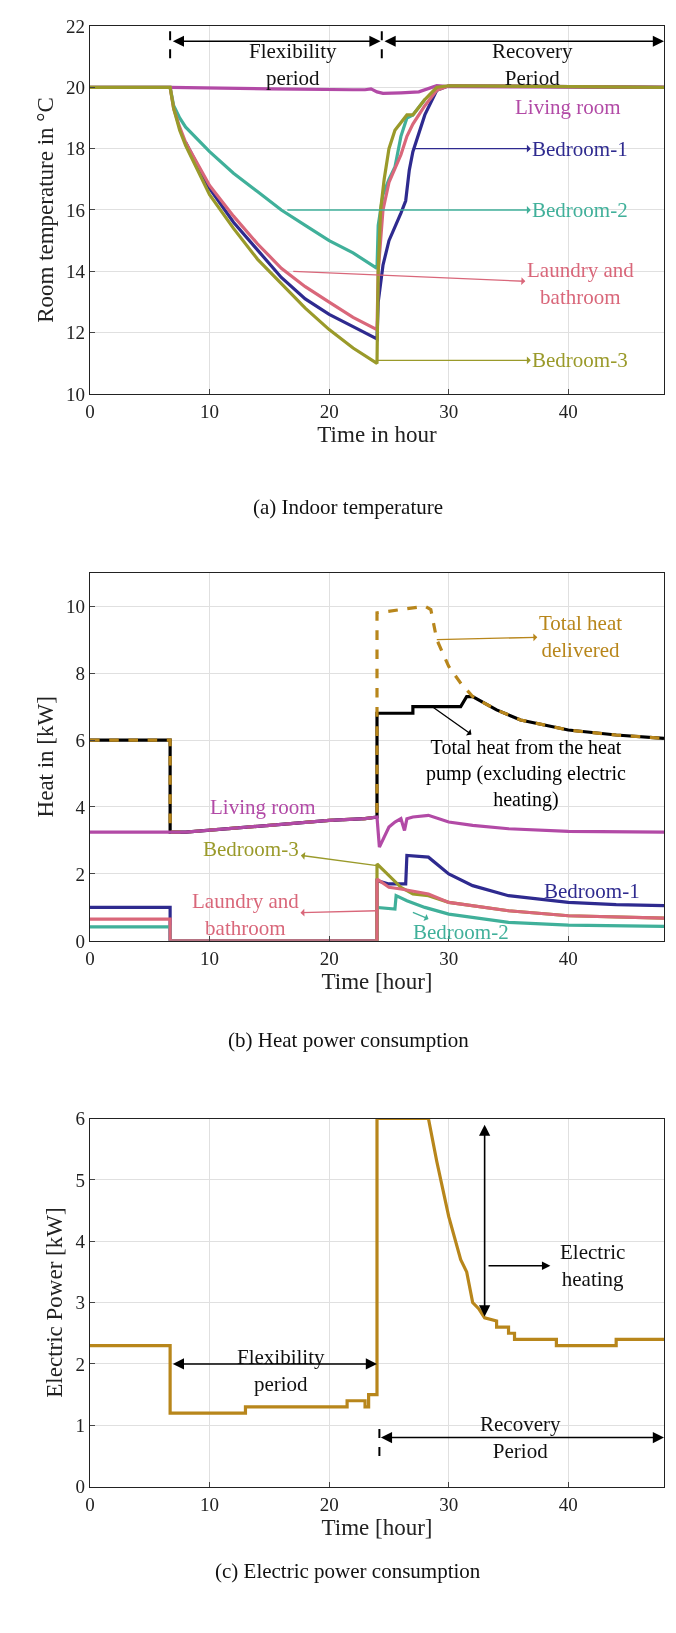 The width and height of the screenshot is (676, 1633). What do you see at coordinates (76, 26) in the screenshot?
I see `y-tick-label: 22` at bounding box center [76, 26].